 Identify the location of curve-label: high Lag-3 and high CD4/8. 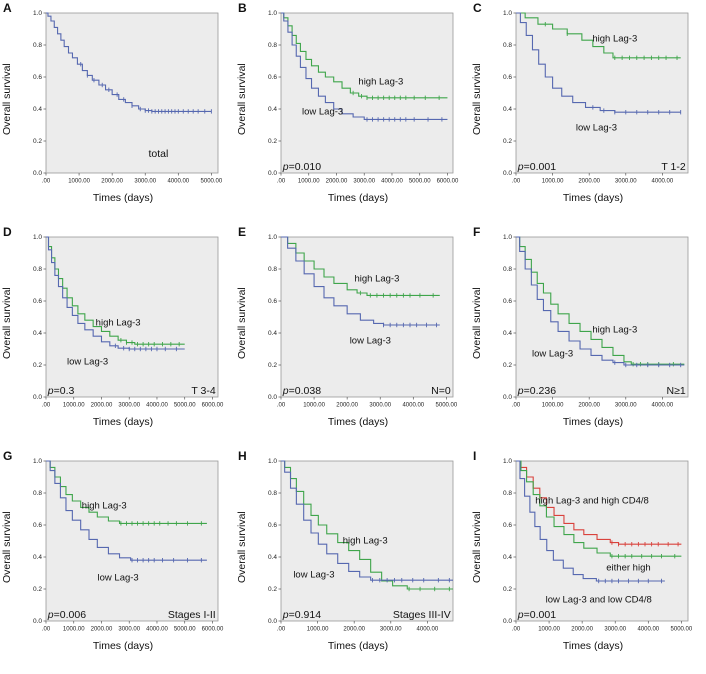
(592, 501).